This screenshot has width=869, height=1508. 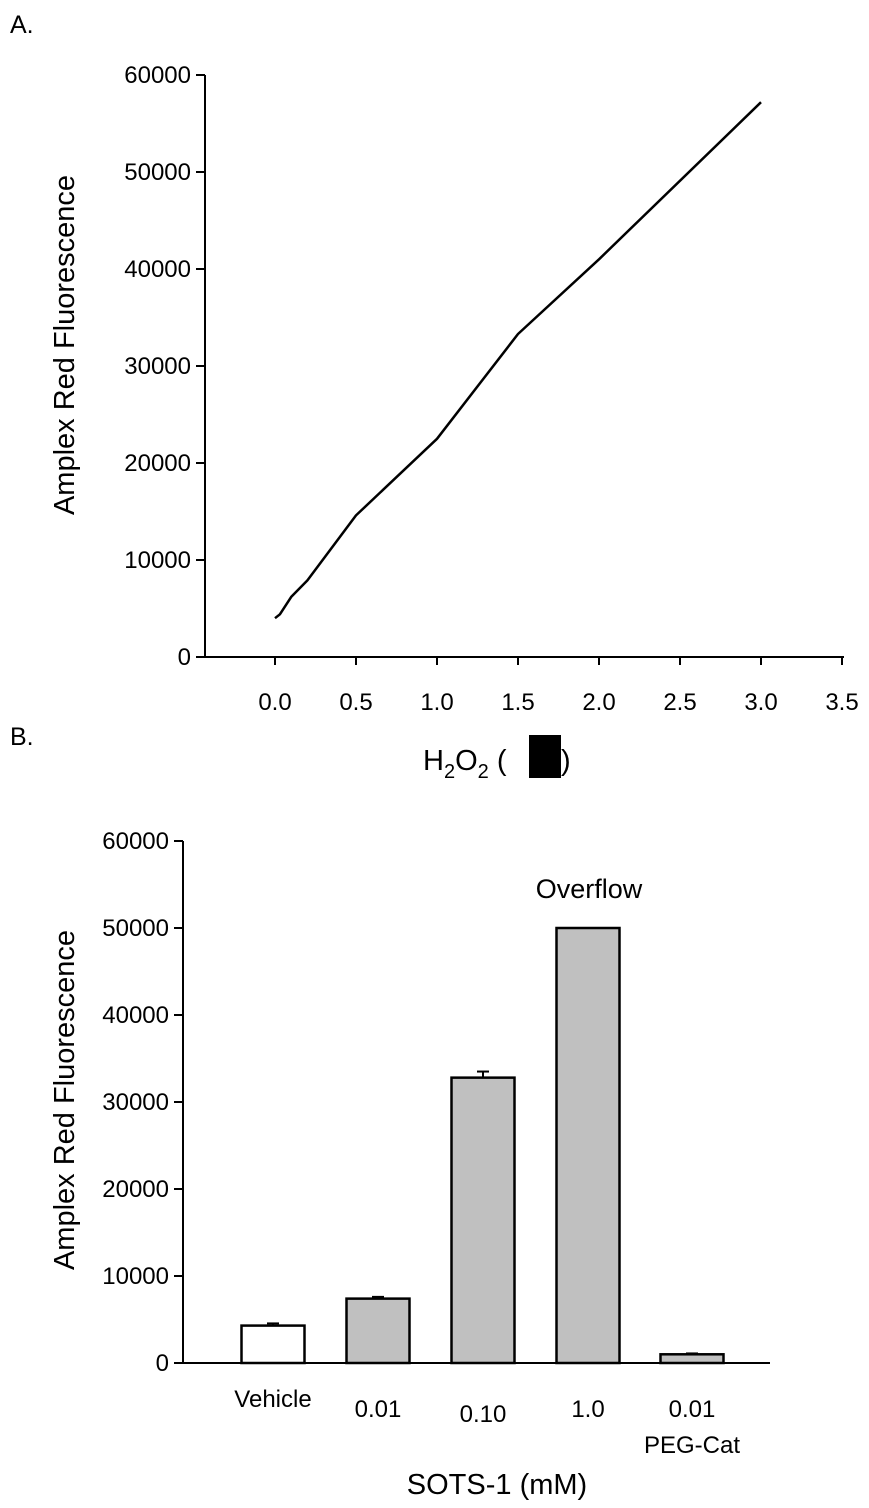 What do you see at coordinates (566, 761) in the screenshot?
I see `x-axis-title-close: )` at bounding box center [566, 761].